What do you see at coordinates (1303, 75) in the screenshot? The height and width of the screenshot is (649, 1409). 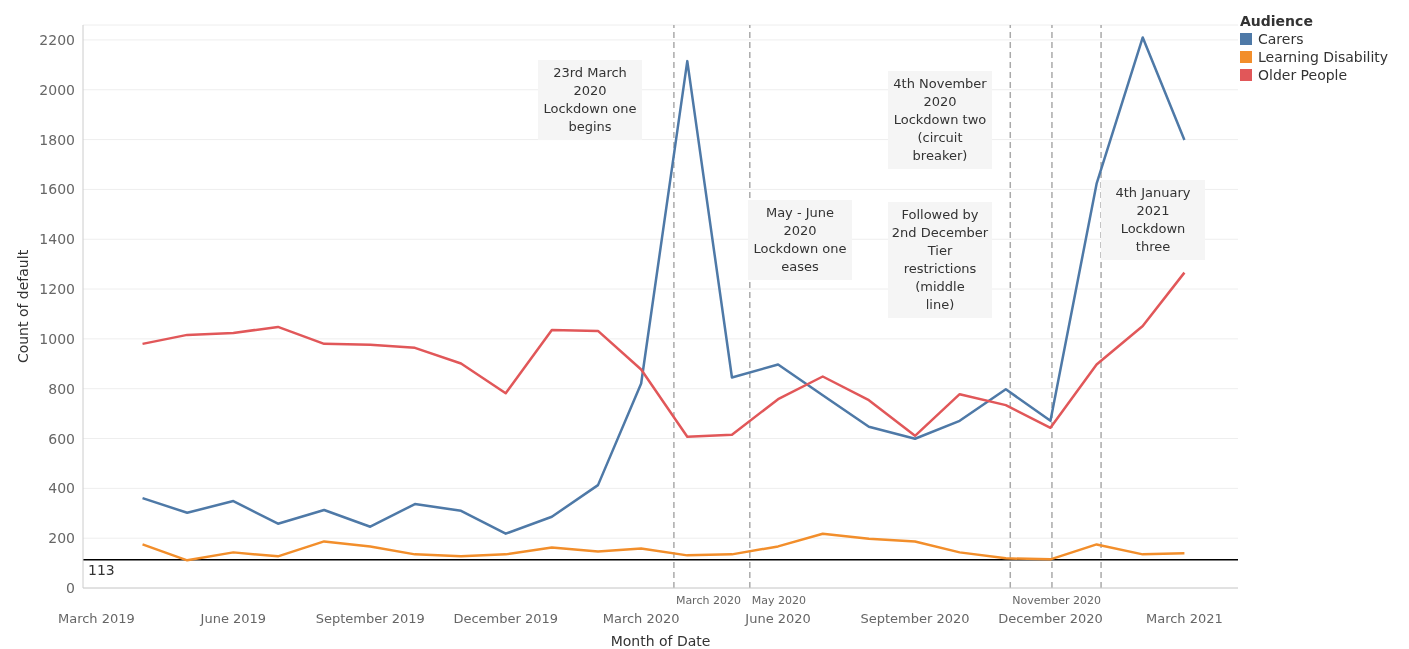 I see `legend-label: Older People` at bounding box center [1303, 75].